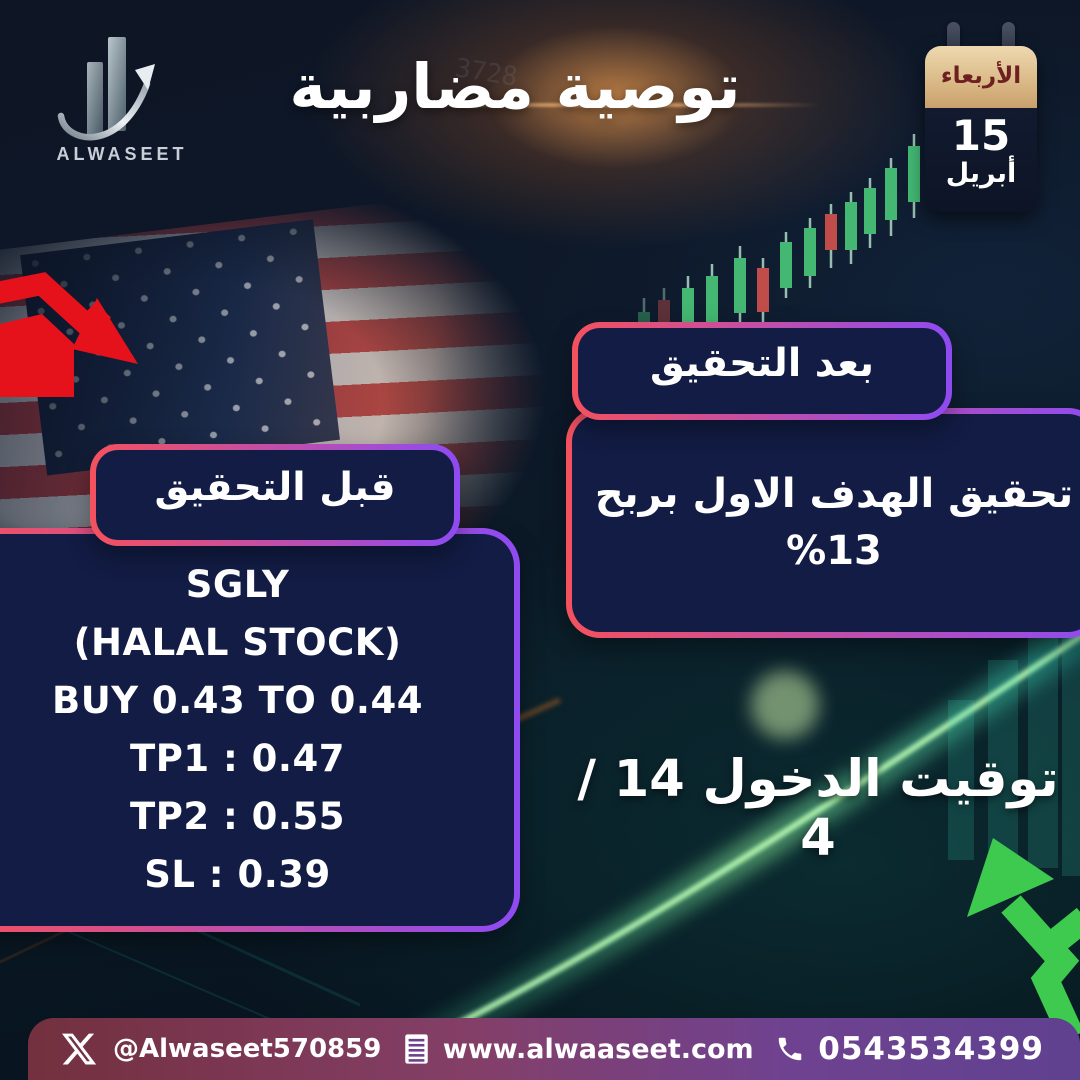 This screenshot has width=1080, height=1080. What do you see at coordinates (237, 584) in the screenshot?
I see `stock-symbol: SGLY` at bounding box center [237, 584].